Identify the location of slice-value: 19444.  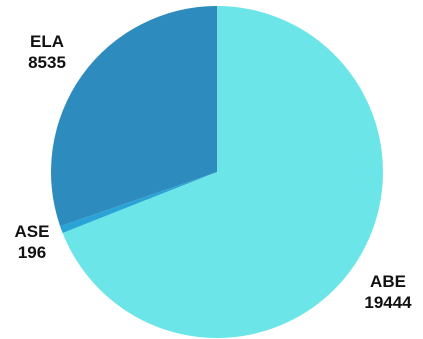
(388, 302).